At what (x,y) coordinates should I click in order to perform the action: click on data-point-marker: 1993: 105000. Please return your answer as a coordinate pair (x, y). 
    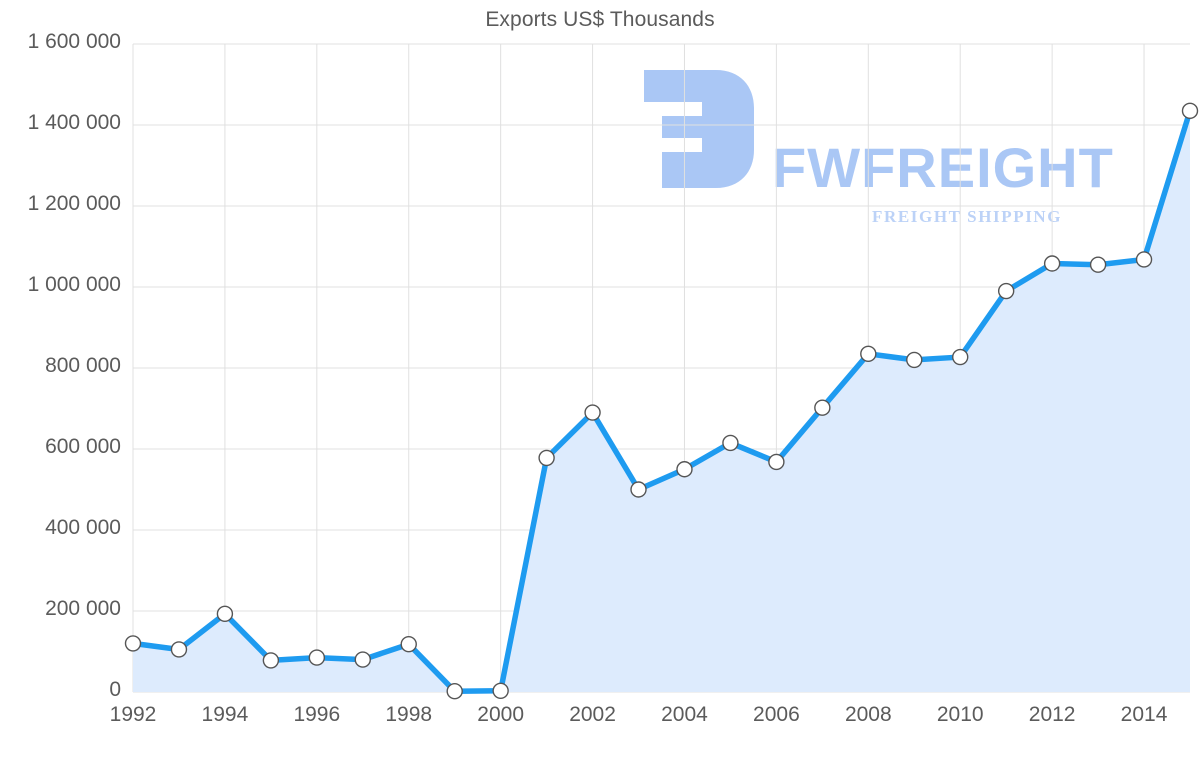
    Looking at the image, I should click on (179, 649).